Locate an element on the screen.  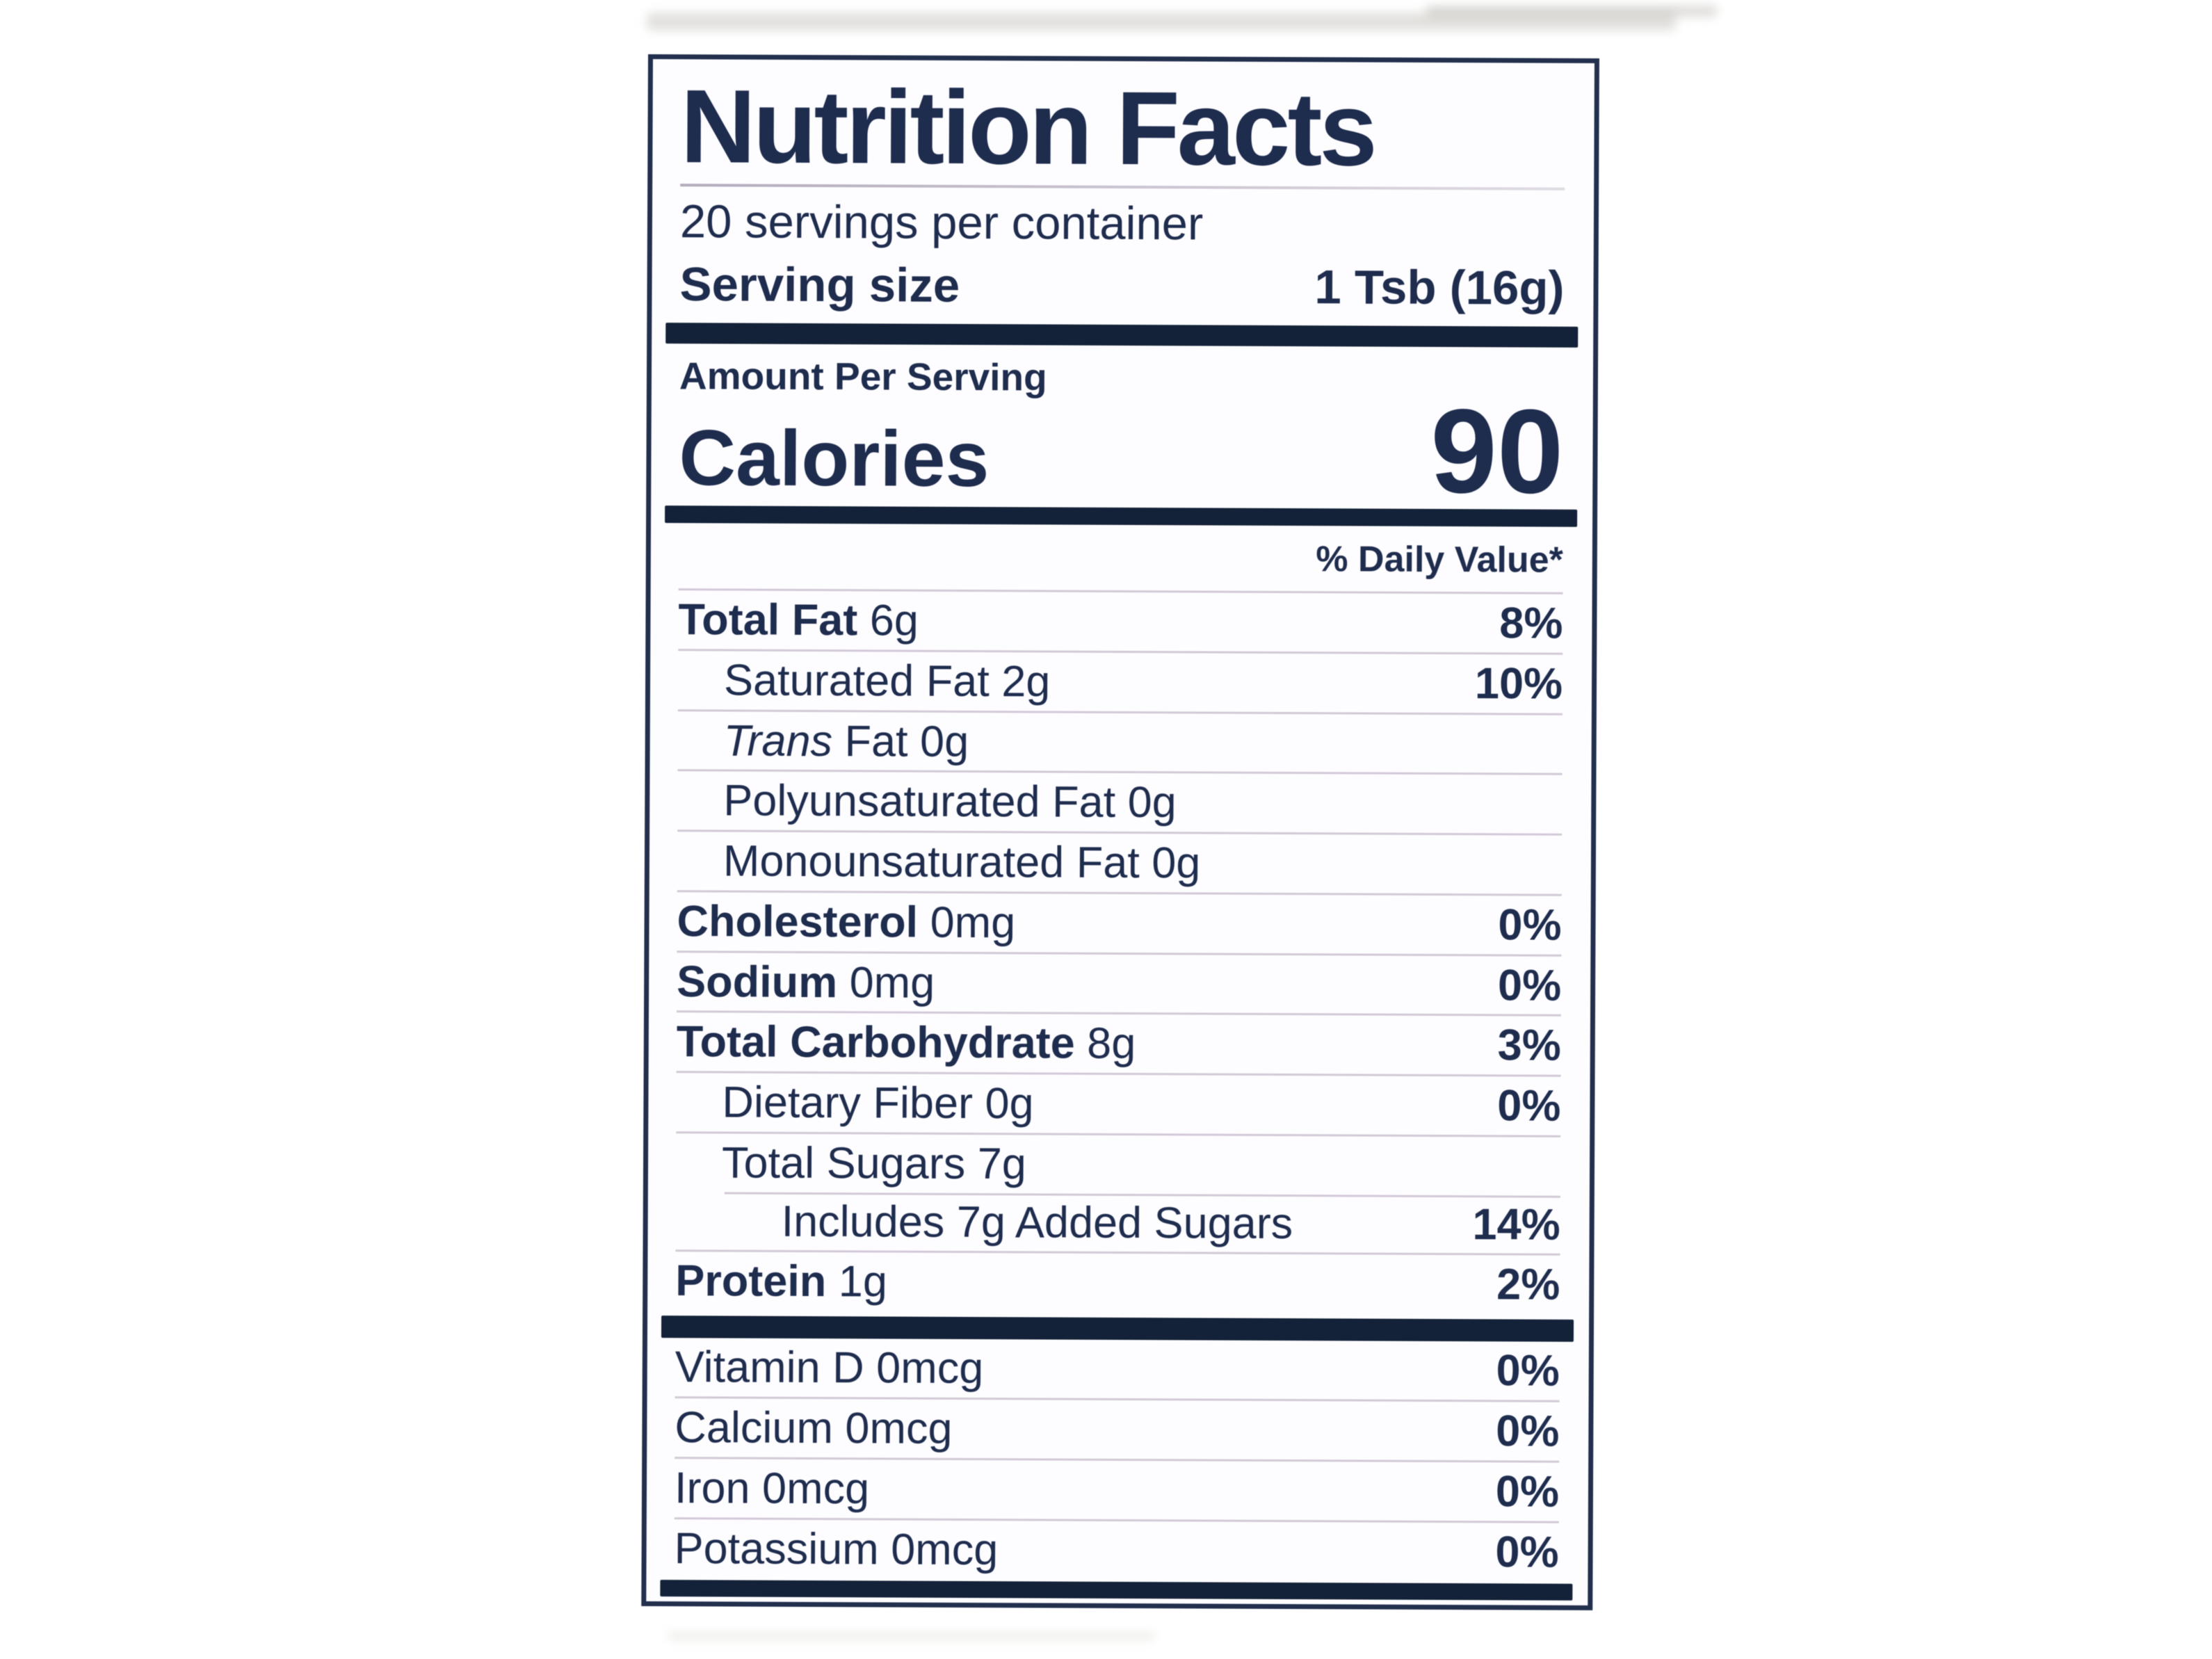
micronutrient-name: Iron 0mcg is located at coordinates (772, 1489).